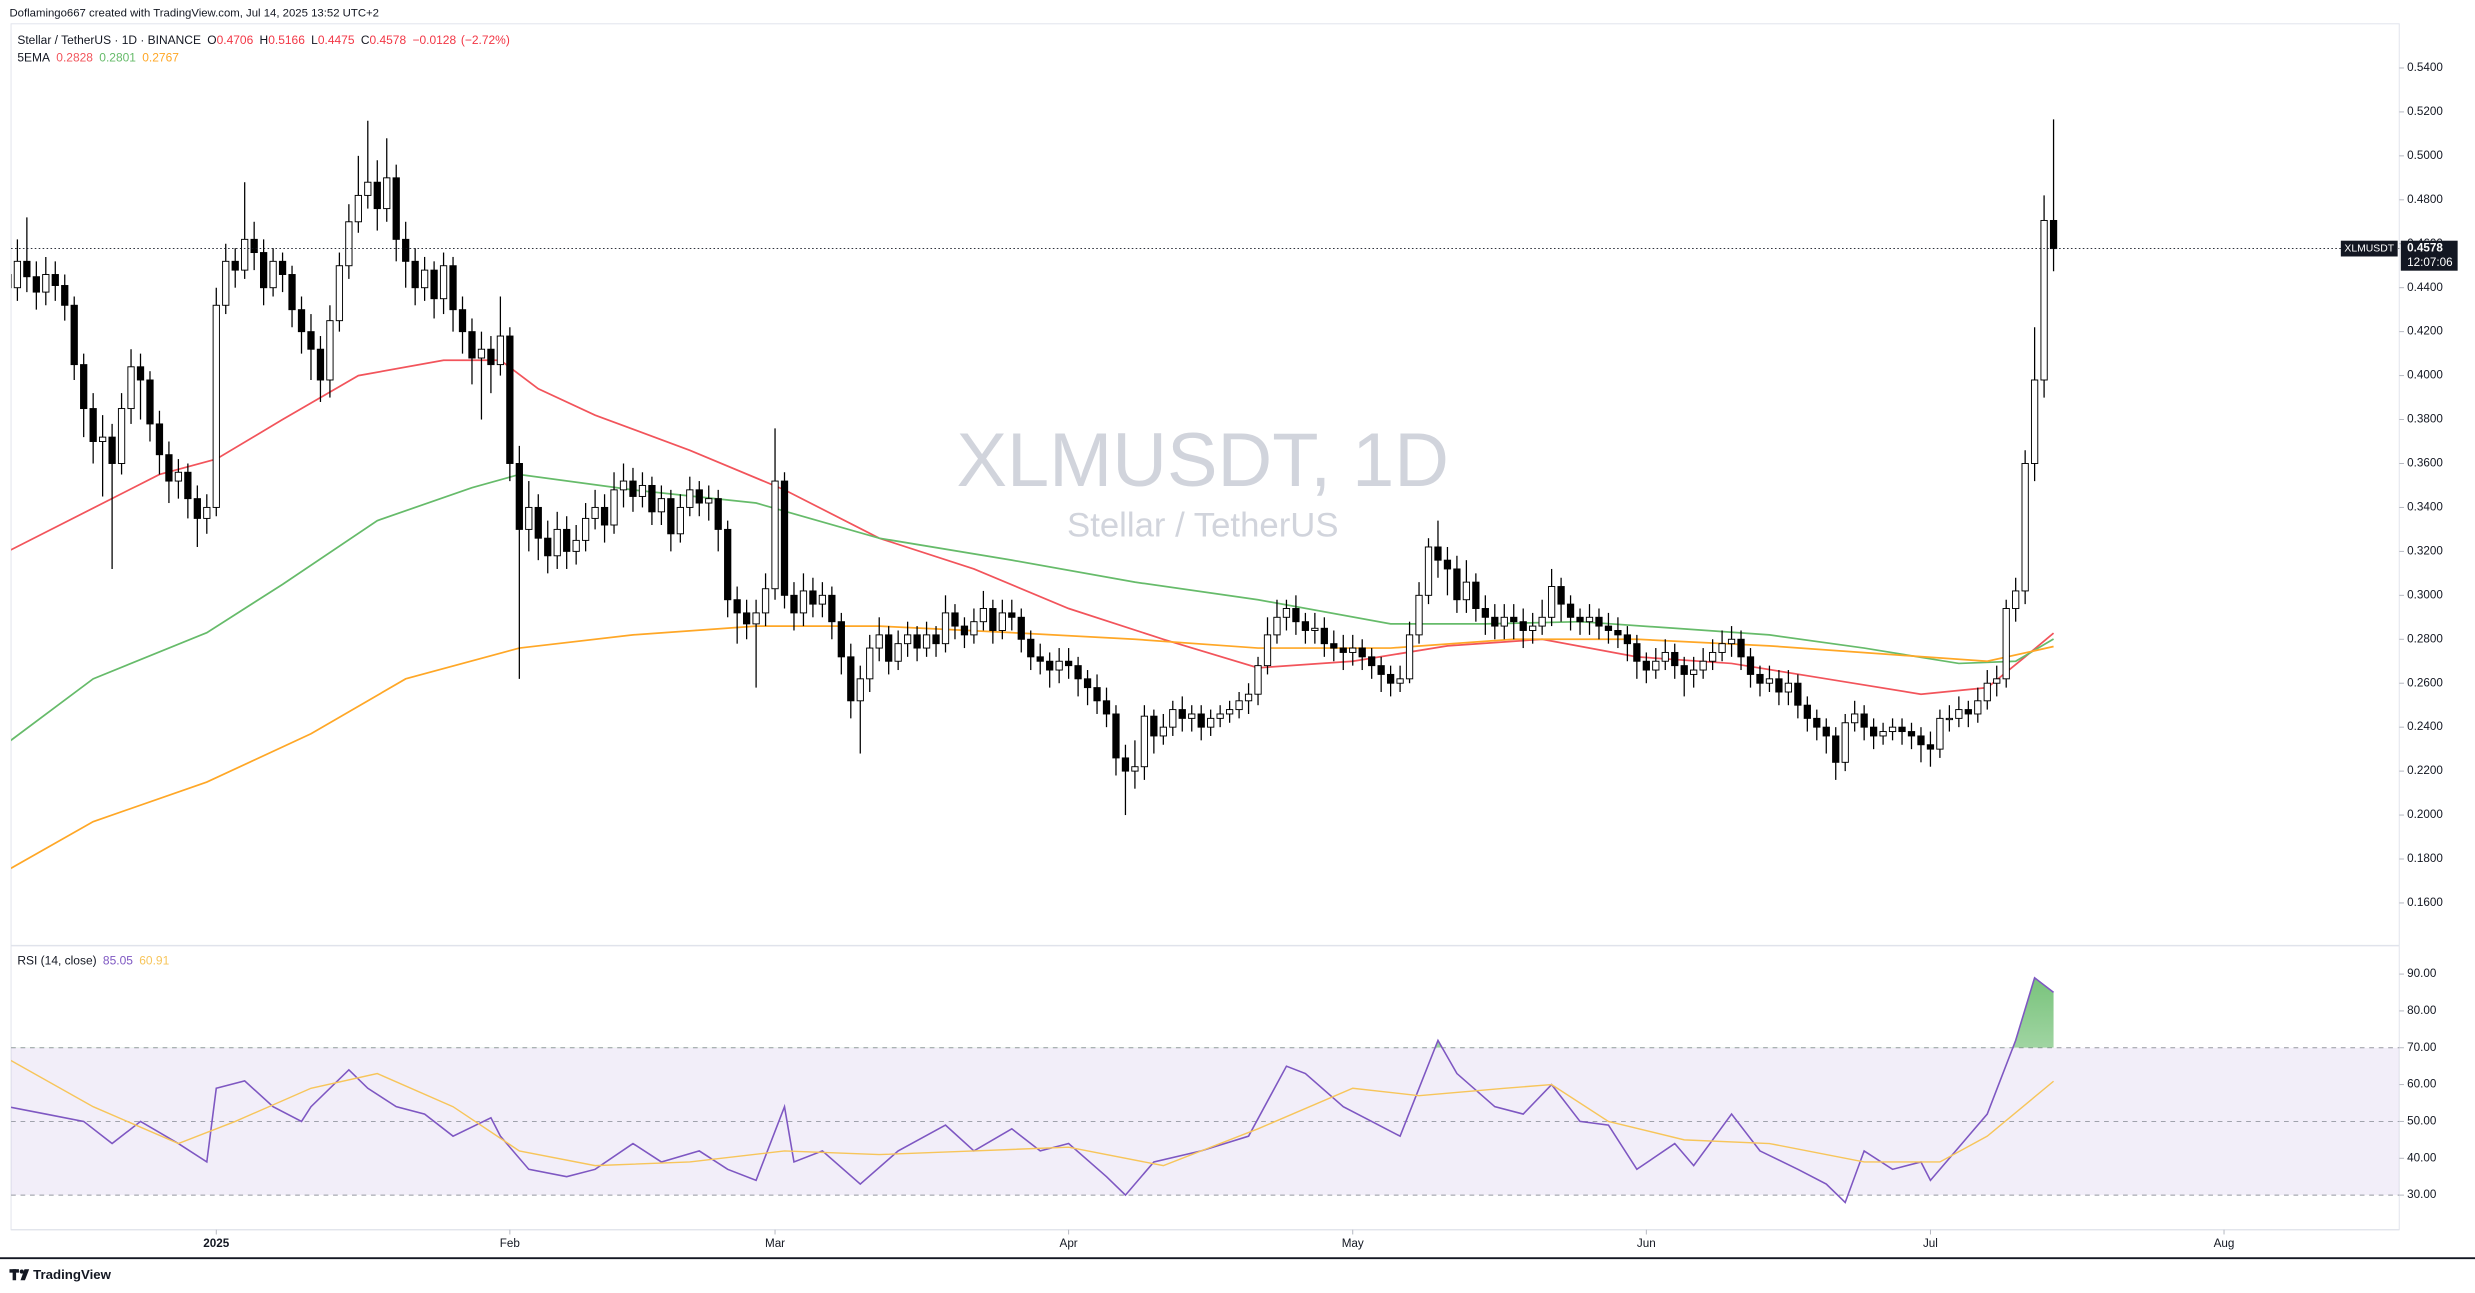  Describe the element at coordinates (1202, 525) in the screenshot. I see `watermark-subtitle: Stellar / TetherUS` at that location.